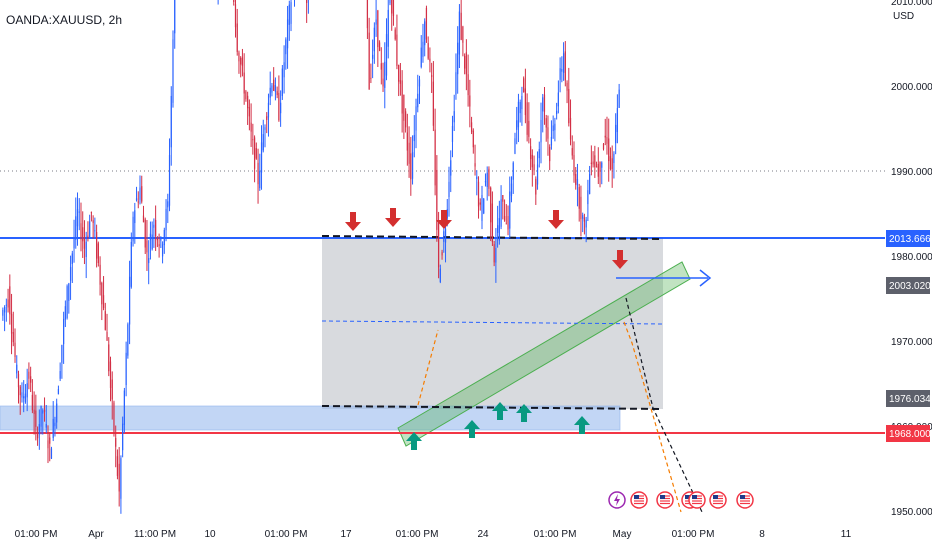 The width and height of the screenshot is (932, 550). Describe the element at coordinates (910, 286) in the screenshot. I see `current-price-badge-text: 2003.020` at that location.